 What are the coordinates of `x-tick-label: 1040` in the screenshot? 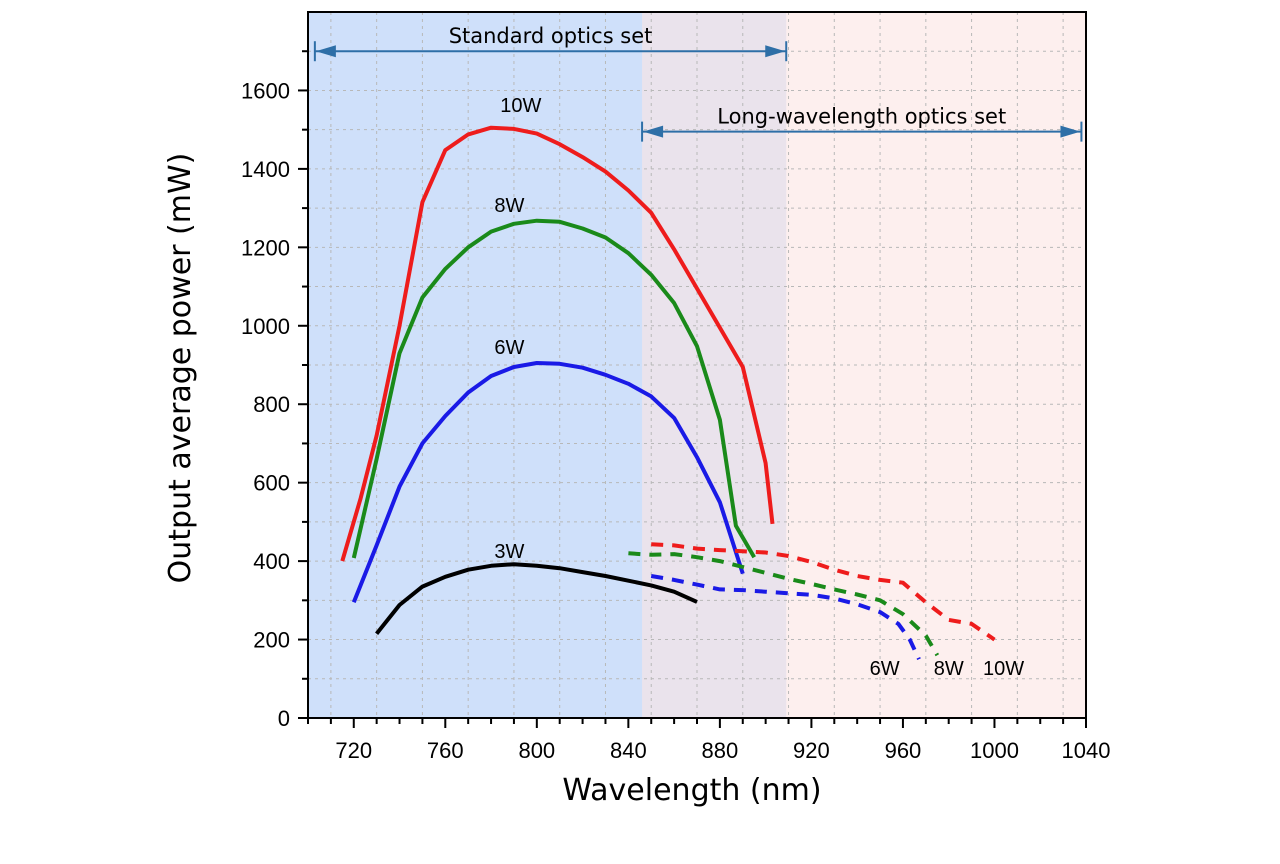 It's located at (1086, 750).